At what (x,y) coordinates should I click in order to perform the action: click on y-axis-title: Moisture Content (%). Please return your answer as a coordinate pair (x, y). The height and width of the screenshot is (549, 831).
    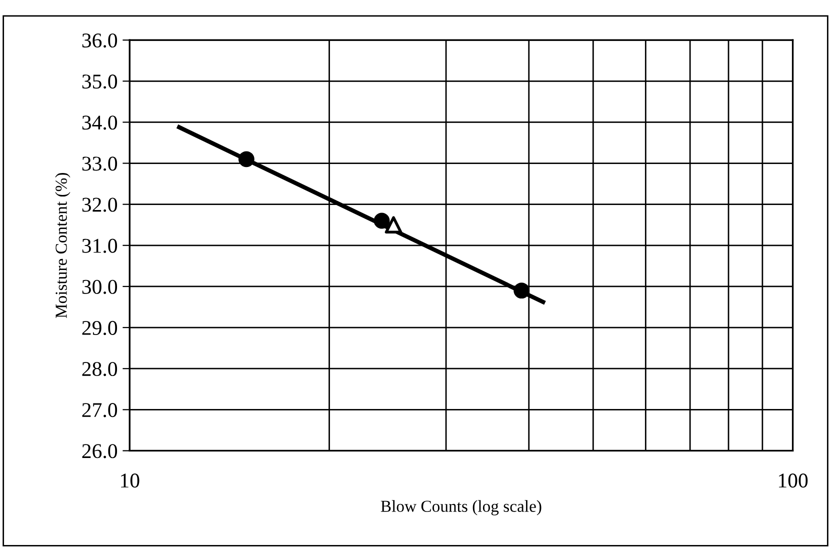
    Looking at the image, I should click on (62, 245).